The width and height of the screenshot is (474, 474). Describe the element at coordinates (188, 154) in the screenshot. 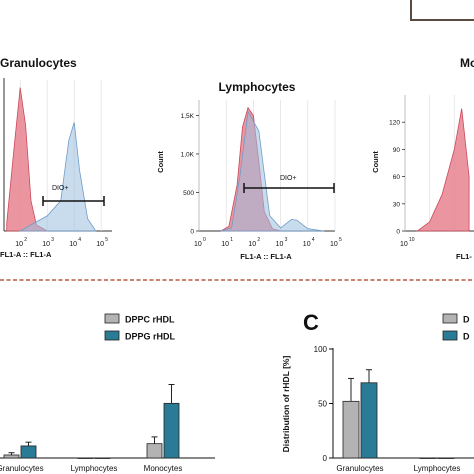

I see `y-tick-label: 1,0K` at that location.